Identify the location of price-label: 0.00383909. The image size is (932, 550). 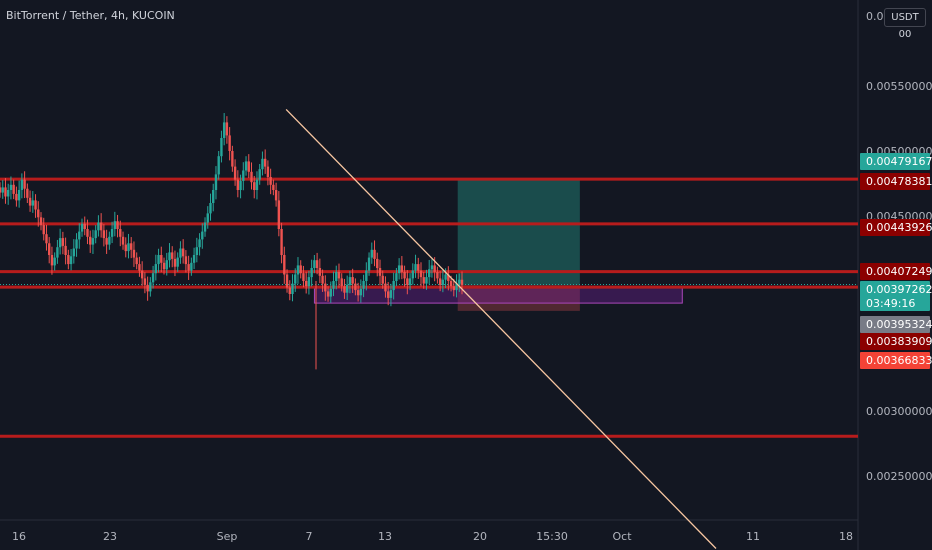
(896, 341).